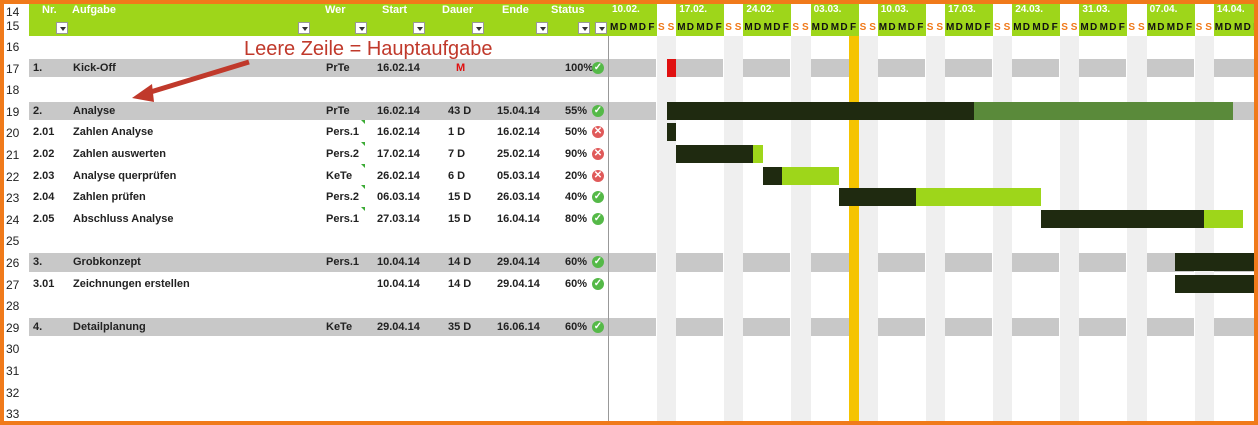 The image size is (1258, 425). What do you see at coordinates (13, 327) in the screenshot?
I see `row-number: 29` at bounding box center [13, 327].